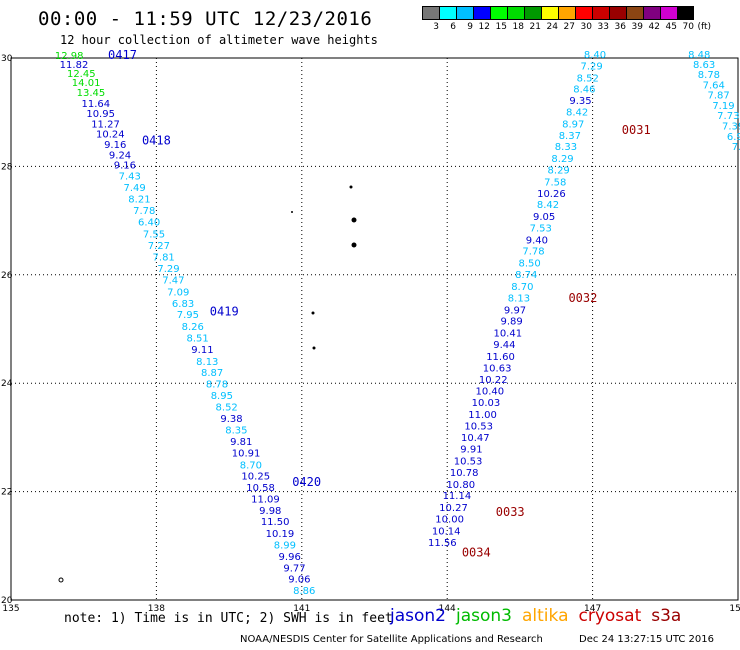  What do you see at coordinates (7, 330) in the screenshot?
I see `latitude-ticks: 30 28 26 24 22 20` at bounding box center [7, 330].